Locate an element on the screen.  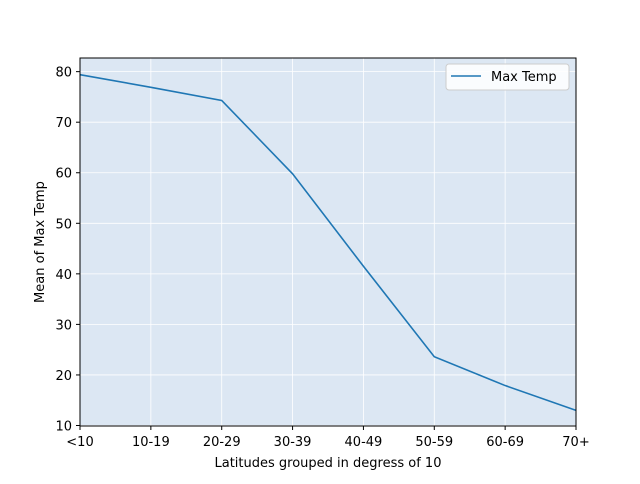
x-axis: <10 10-19 20-29 30-39 40-49 50-59 60-69 70+ is located at coordinates (328, 438).